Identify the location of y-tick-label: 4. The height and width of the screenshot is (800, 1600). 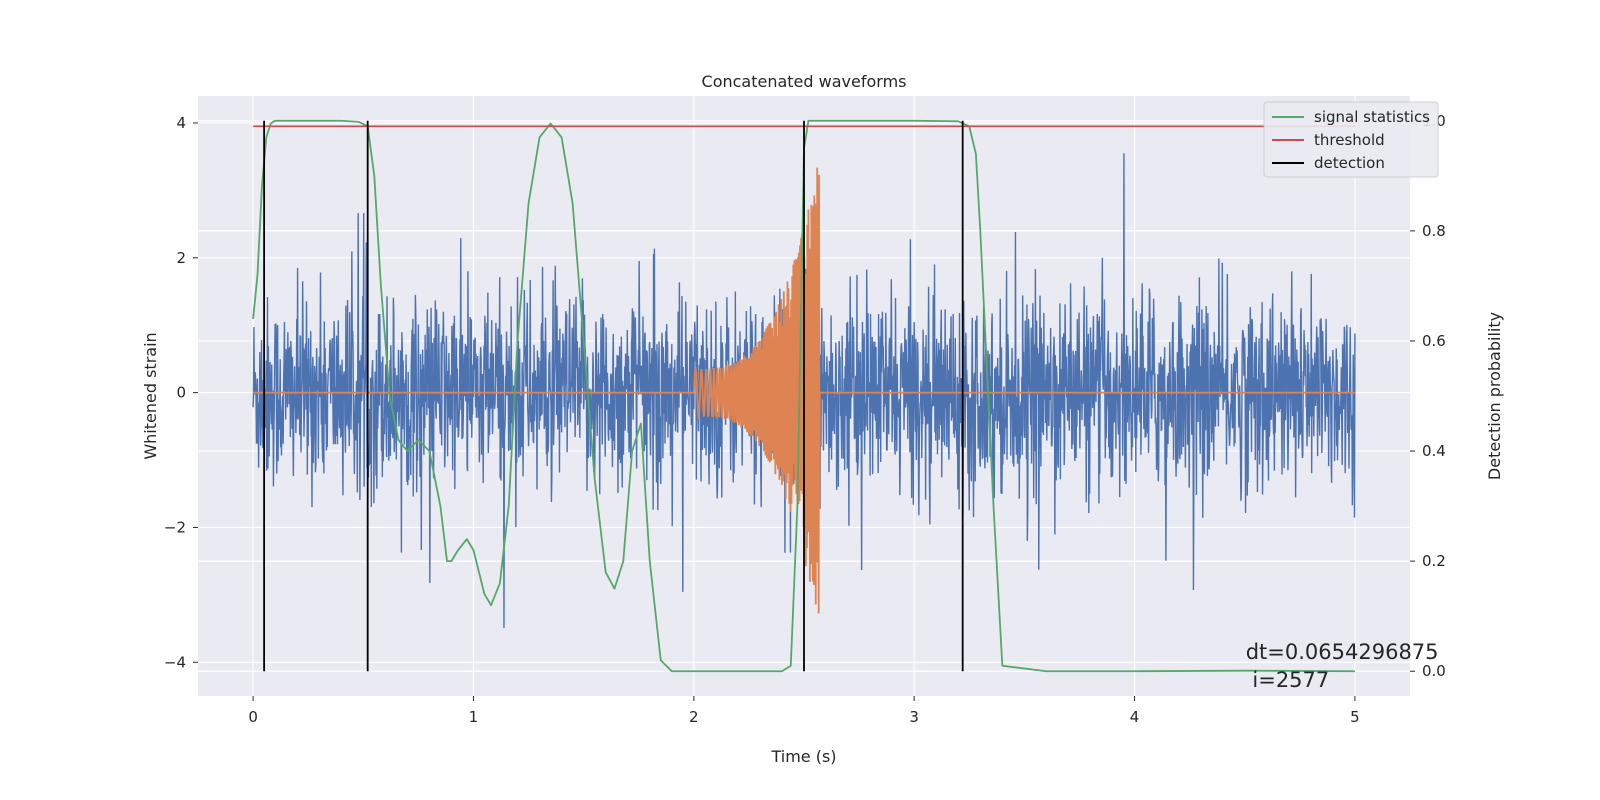
(181, 123).